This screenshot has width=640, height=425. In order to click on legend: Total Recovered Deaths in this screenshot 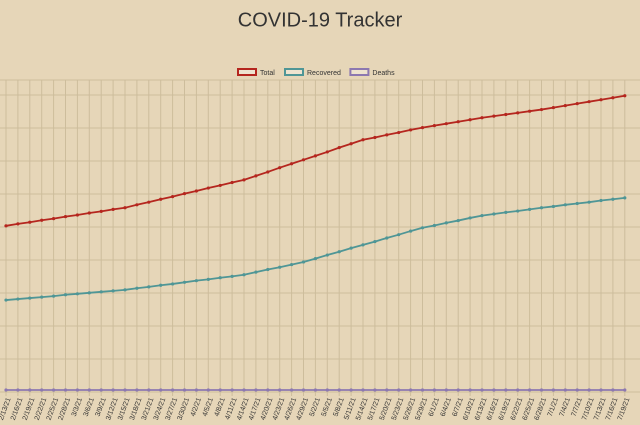, I will do `click(316, 72)`.